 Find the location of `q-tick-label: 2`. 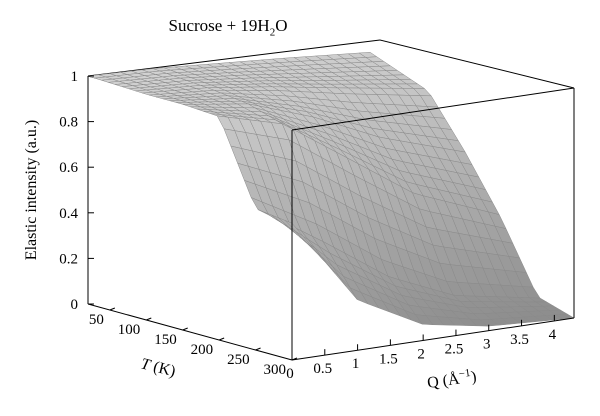

q-tick-label: 2 is located at coordinates (421, 354).